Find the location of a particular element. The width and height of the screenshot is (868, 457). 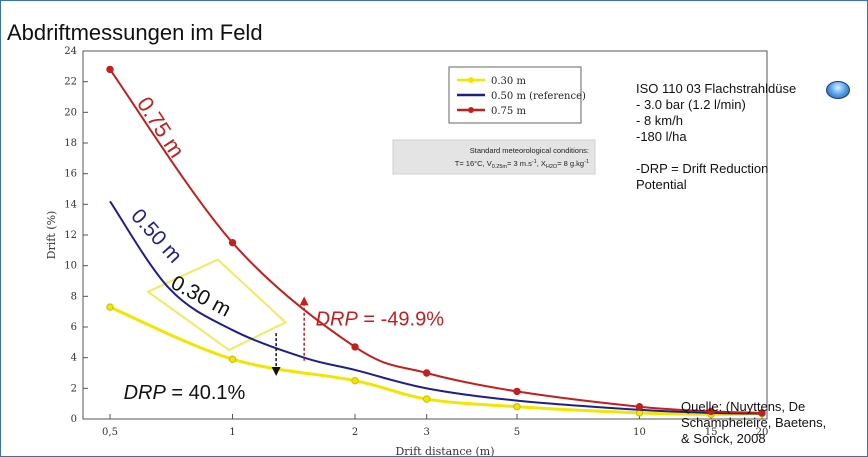

x-tick-label: 10 is located at coordinates (639, 432).